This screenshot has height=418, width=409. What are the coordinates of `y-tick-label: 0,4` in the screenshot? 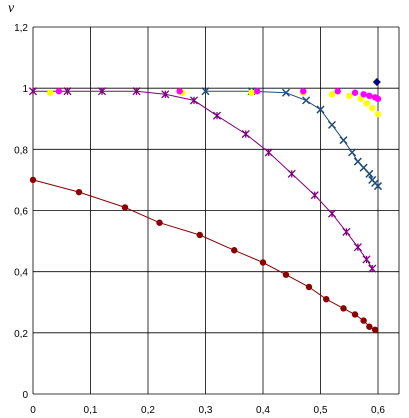 It's located at (21, 273).